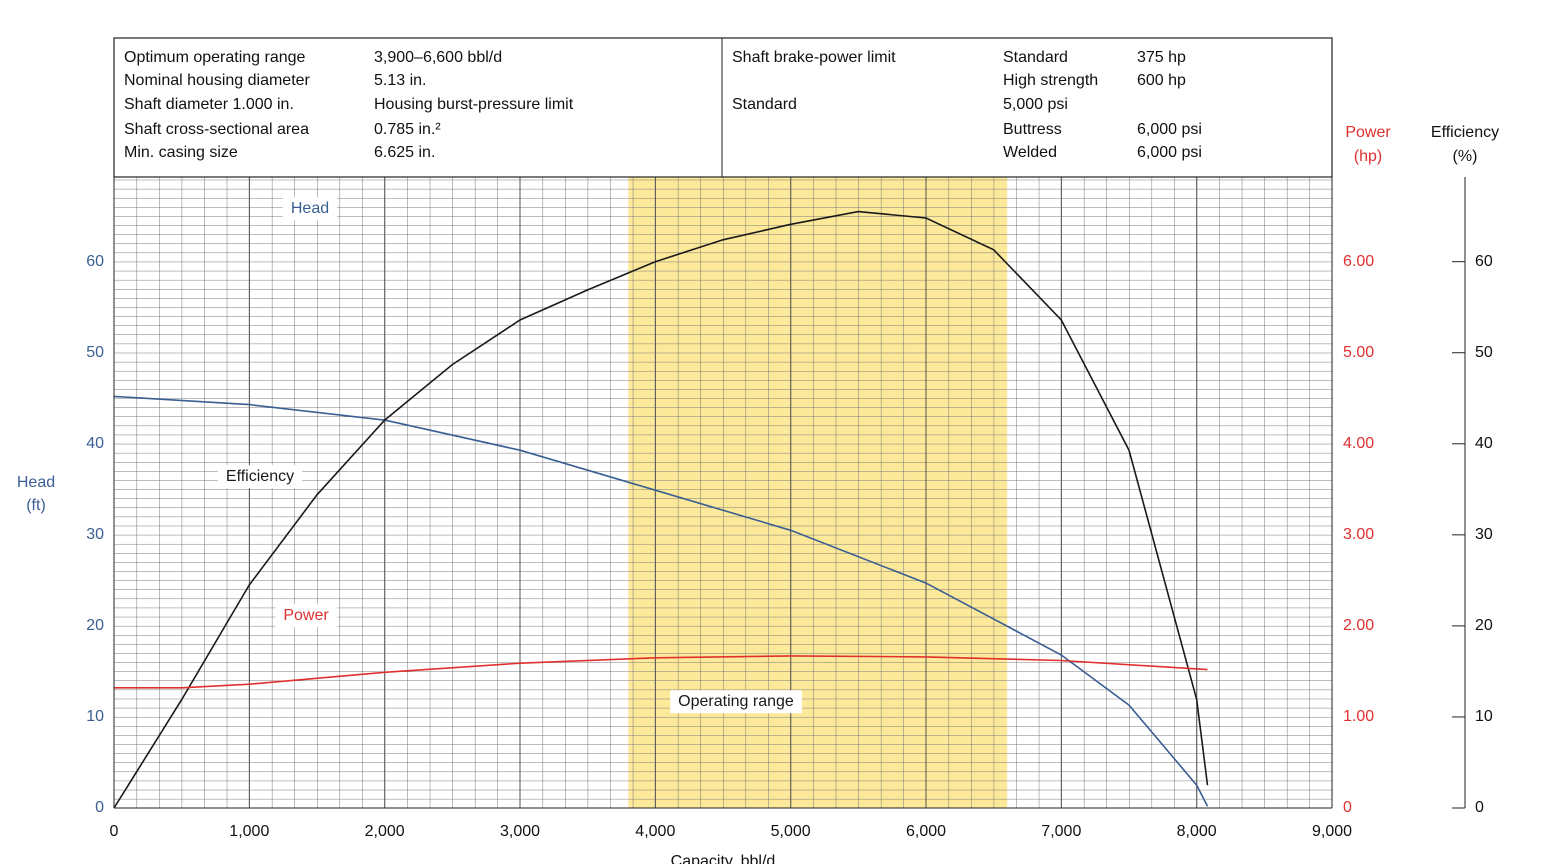 The height and width of the screenshot is (864, 1544). What do you see at coordinates (216, 129) in the screenshot?
I see `info-label: Shaft cross-sectional area` at bounding box center [216, 129].